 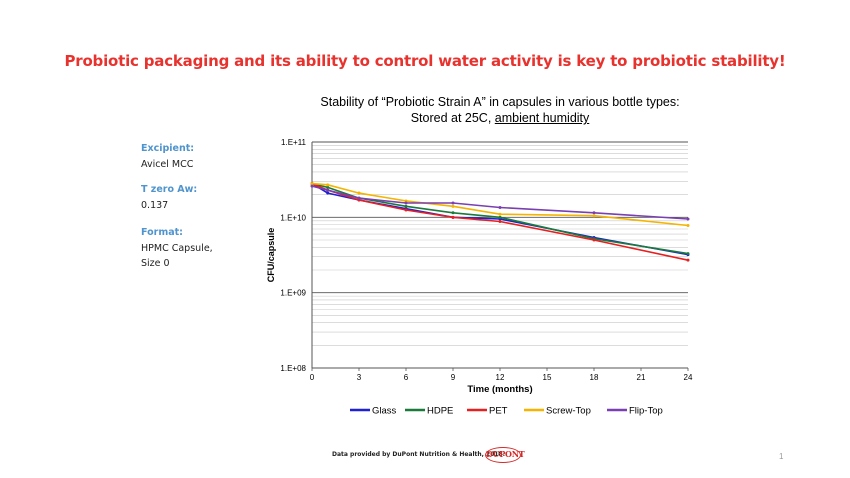 I want to click on x-tick-label: 3, so click(x=359, y=377).